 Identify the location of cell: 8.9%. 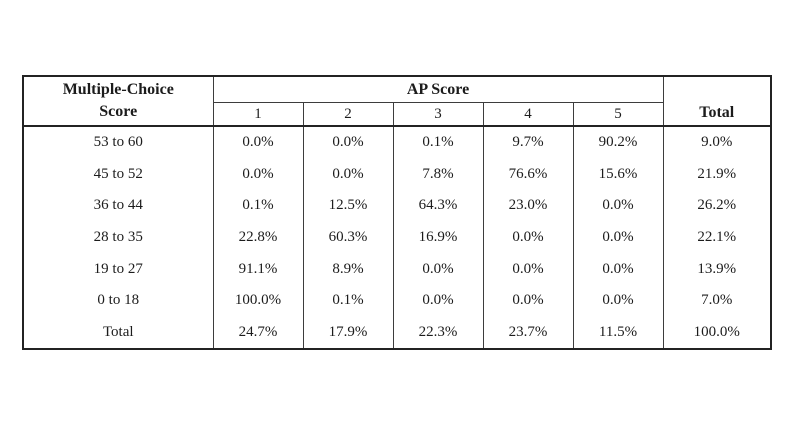
(348, 269).